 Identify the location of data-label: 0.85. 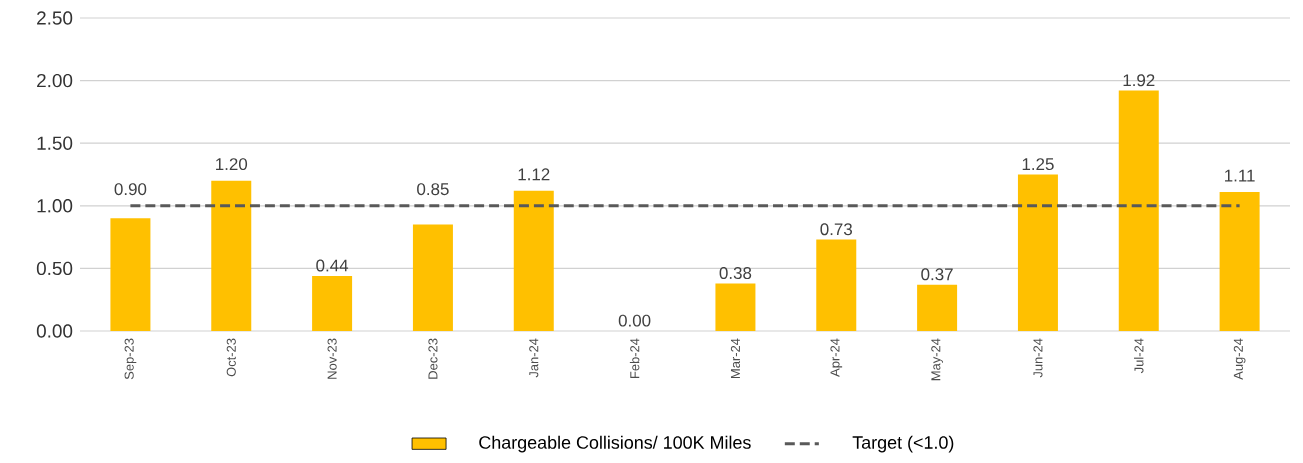
(433, 189).